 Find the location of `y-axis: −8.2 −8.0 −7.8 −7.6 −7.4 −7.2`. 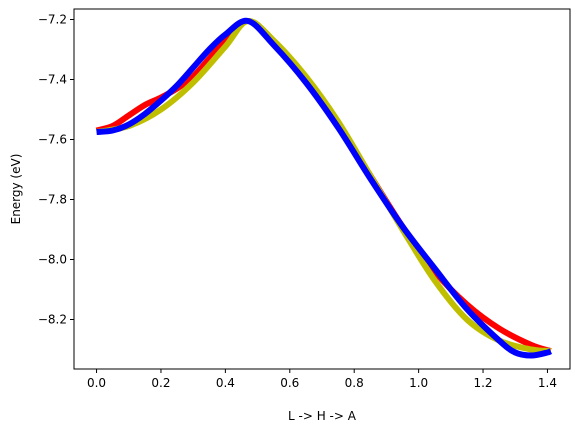

y-axis: −8.2 −8.0 −7.8 −7.6 −7.4 −7.2 is located at coordinates (56, 170).